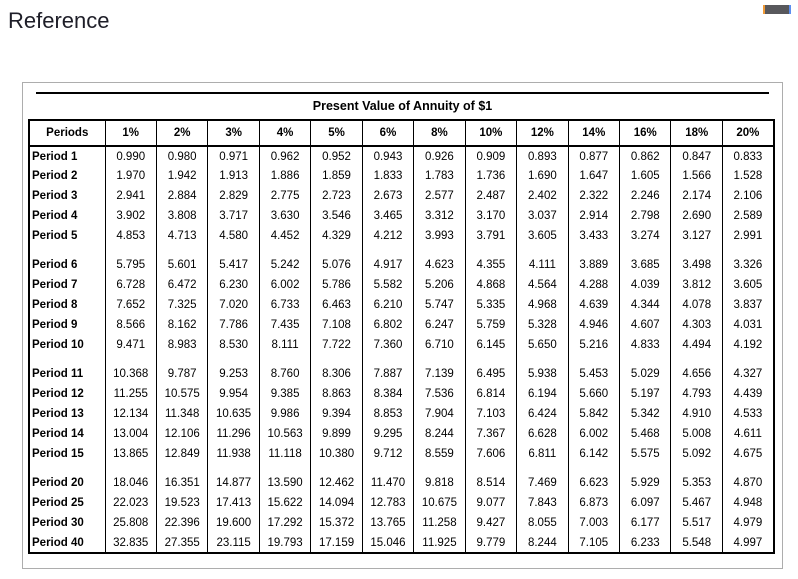  Describe the element at coordinates (491, 156) in the screenshot. I see `value-cell: 0.909` at that location.